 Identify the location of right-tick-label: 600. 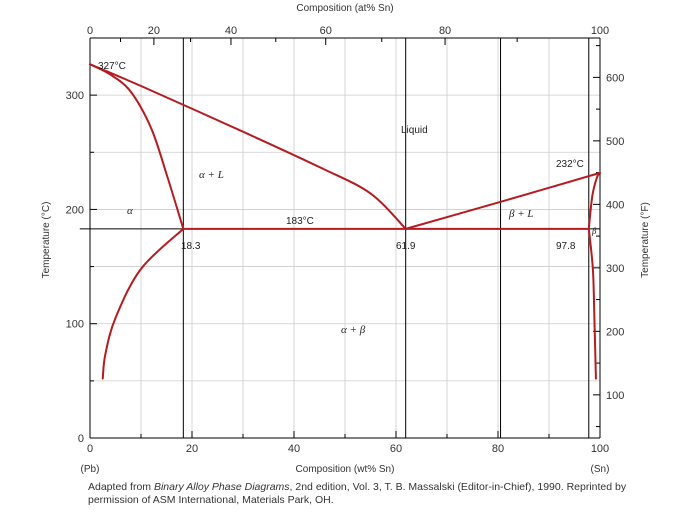
(615, 78).